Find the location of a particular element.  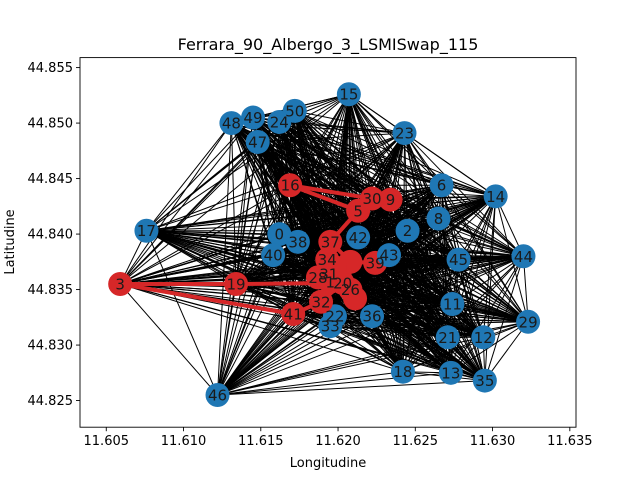

node-label: 24 is located at coordinates (279, 122).